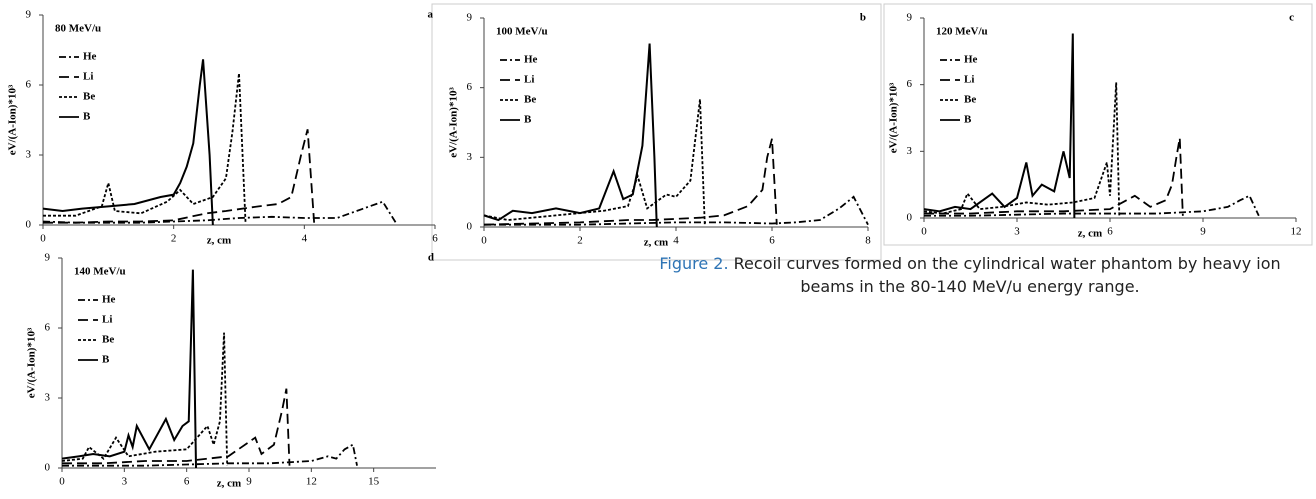  I want to click on panel-letter: c, so click(1291, 18).